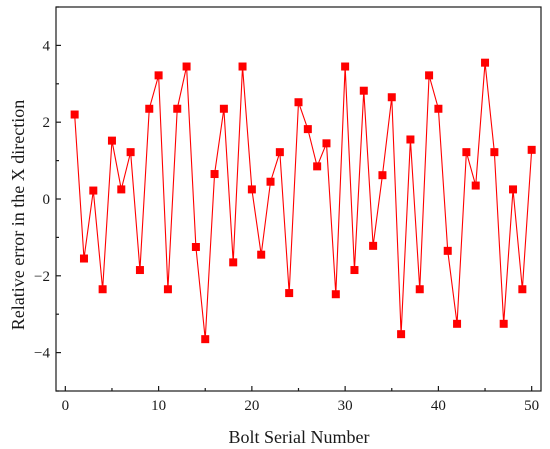 This screenshot has width=550, height=449. I want to click on y-tick-label: −4, so click(42, 354).